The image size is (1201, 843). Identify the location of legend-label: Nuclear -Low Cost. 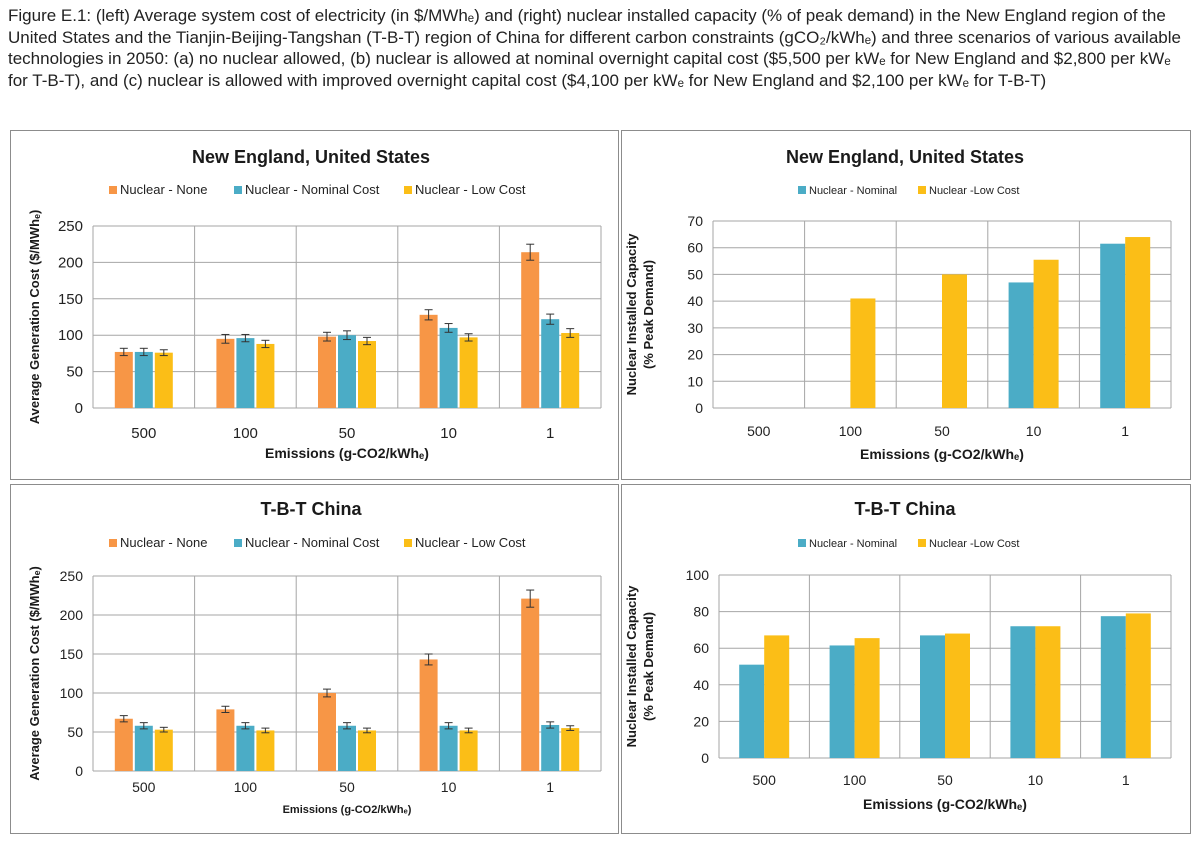
(974, 544).